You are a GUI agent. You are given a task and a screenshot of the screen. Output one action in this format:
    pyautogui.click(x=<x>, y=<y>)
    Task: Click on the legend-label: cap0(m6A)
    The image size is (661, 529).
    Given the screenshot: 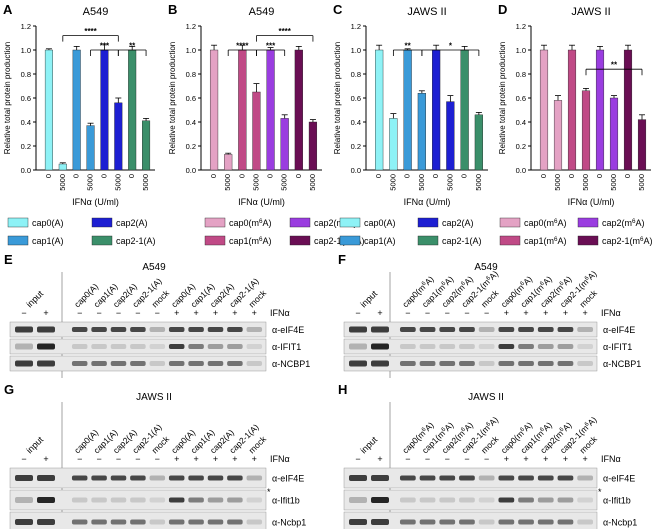 What is the action you would take?
    pyautogui.click(x=545, y=223)
    